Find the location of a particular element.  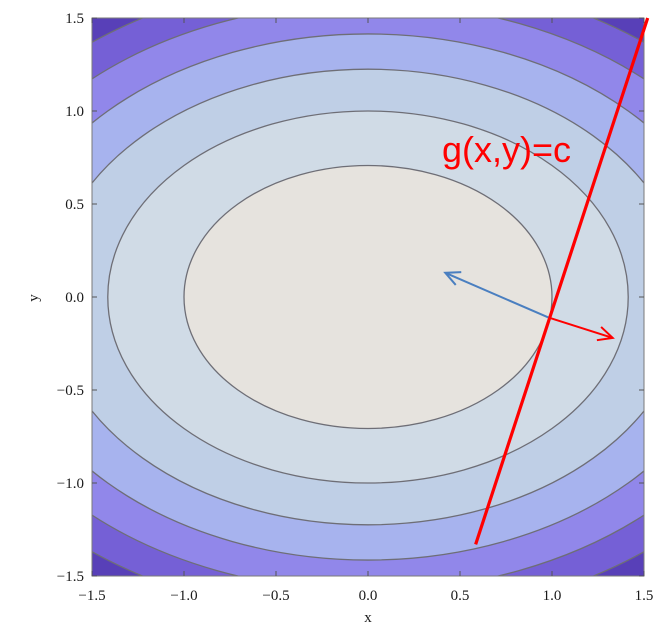

x-tick-label: −1.5 is located at coordinates (91, 596).